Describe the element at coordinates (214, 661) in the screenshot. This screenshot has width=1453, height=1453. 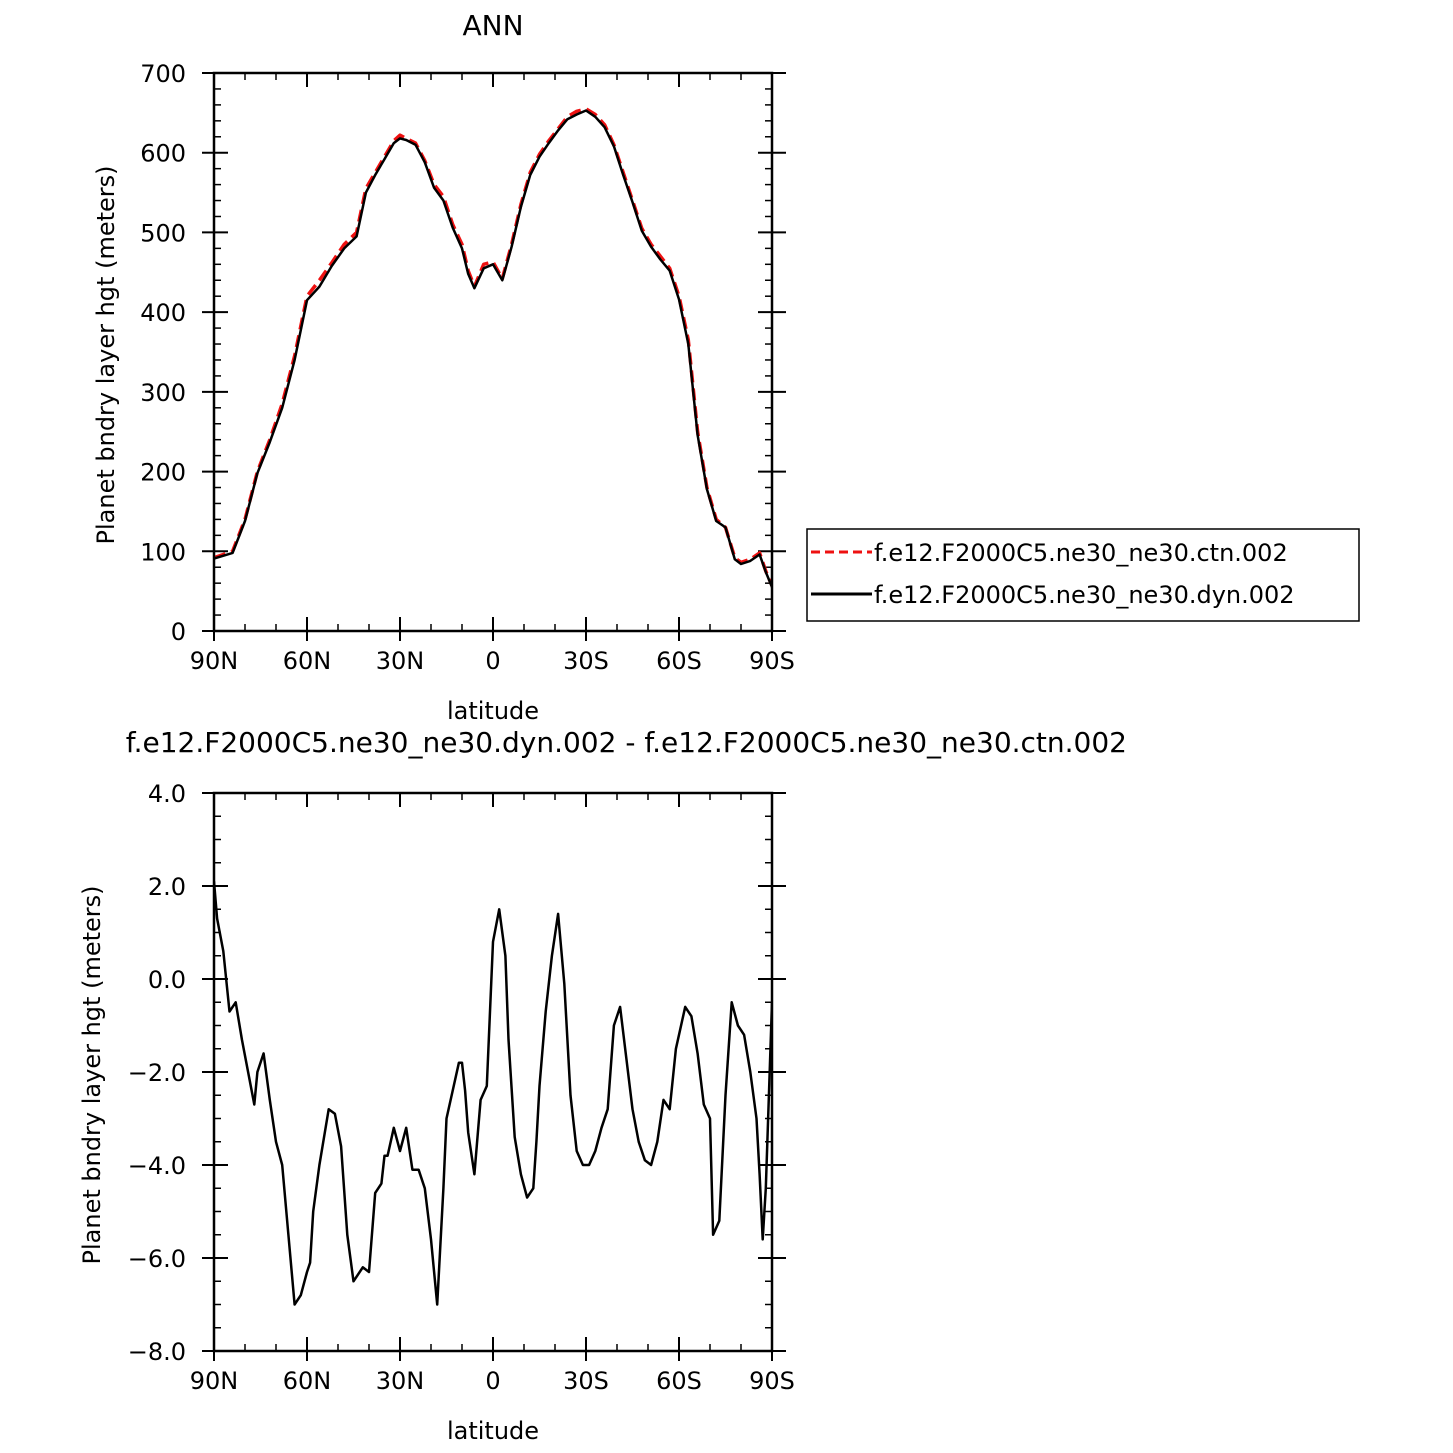
I see `top-x-tick-label: 90N` at that location.